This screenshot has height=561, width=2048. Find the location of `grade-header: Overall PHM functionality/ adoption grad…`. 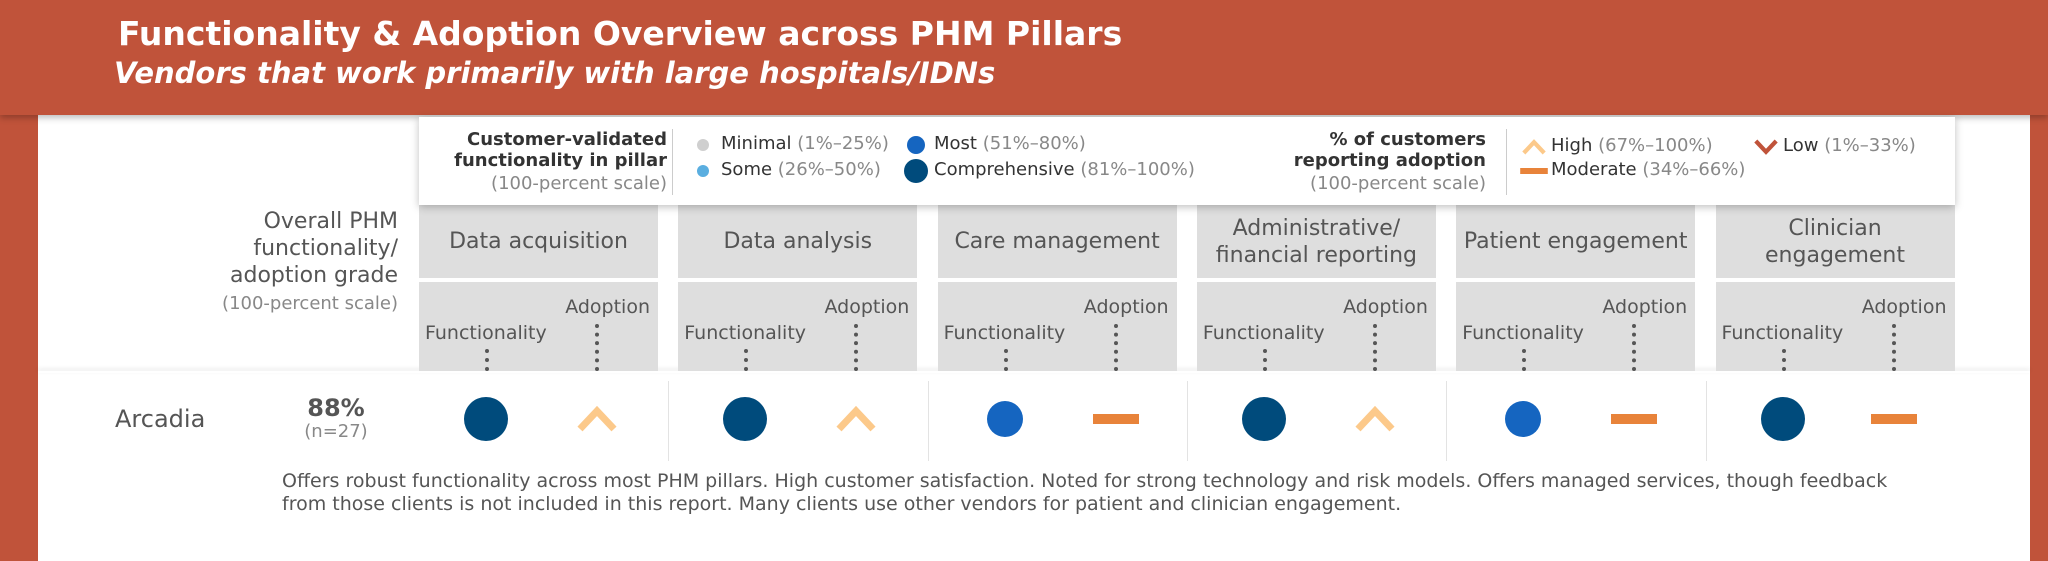

grade-header: Overall PHM functionality/ adoption grad… is located at coordinates (314, 248).